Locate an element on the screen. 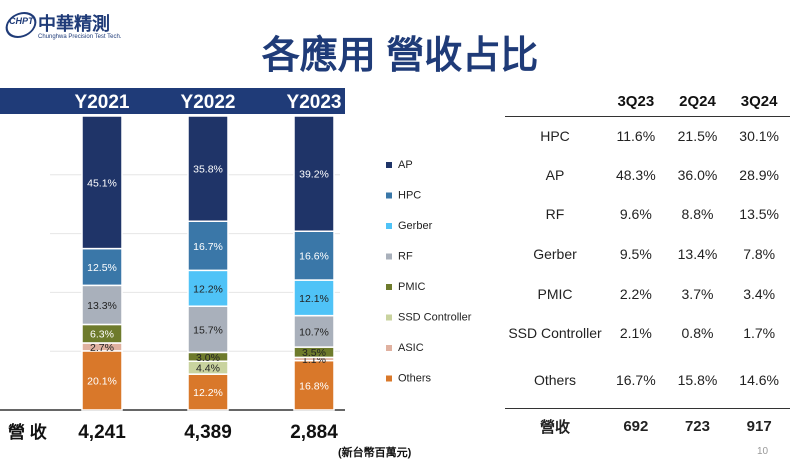 This screenshot has height=465, width=800. table-row: AP 48.3% 36.0% 28.9% is located at coordinates (647, 175).